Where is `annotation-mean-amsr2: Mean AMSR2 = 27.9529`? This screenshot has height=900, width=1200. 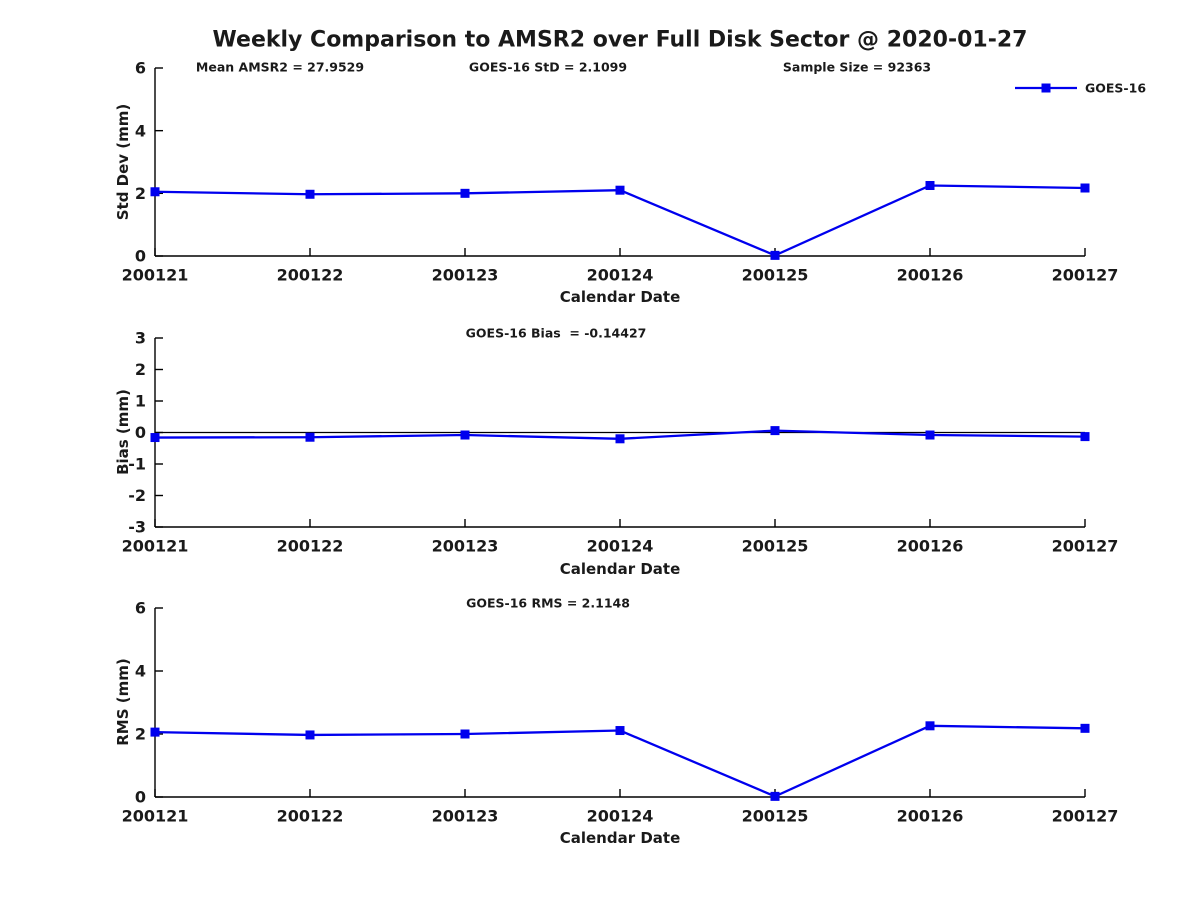
annotation-mean-amsr2: Mean AMSR2 = 27.9529 is located at coordinates (280, 67).